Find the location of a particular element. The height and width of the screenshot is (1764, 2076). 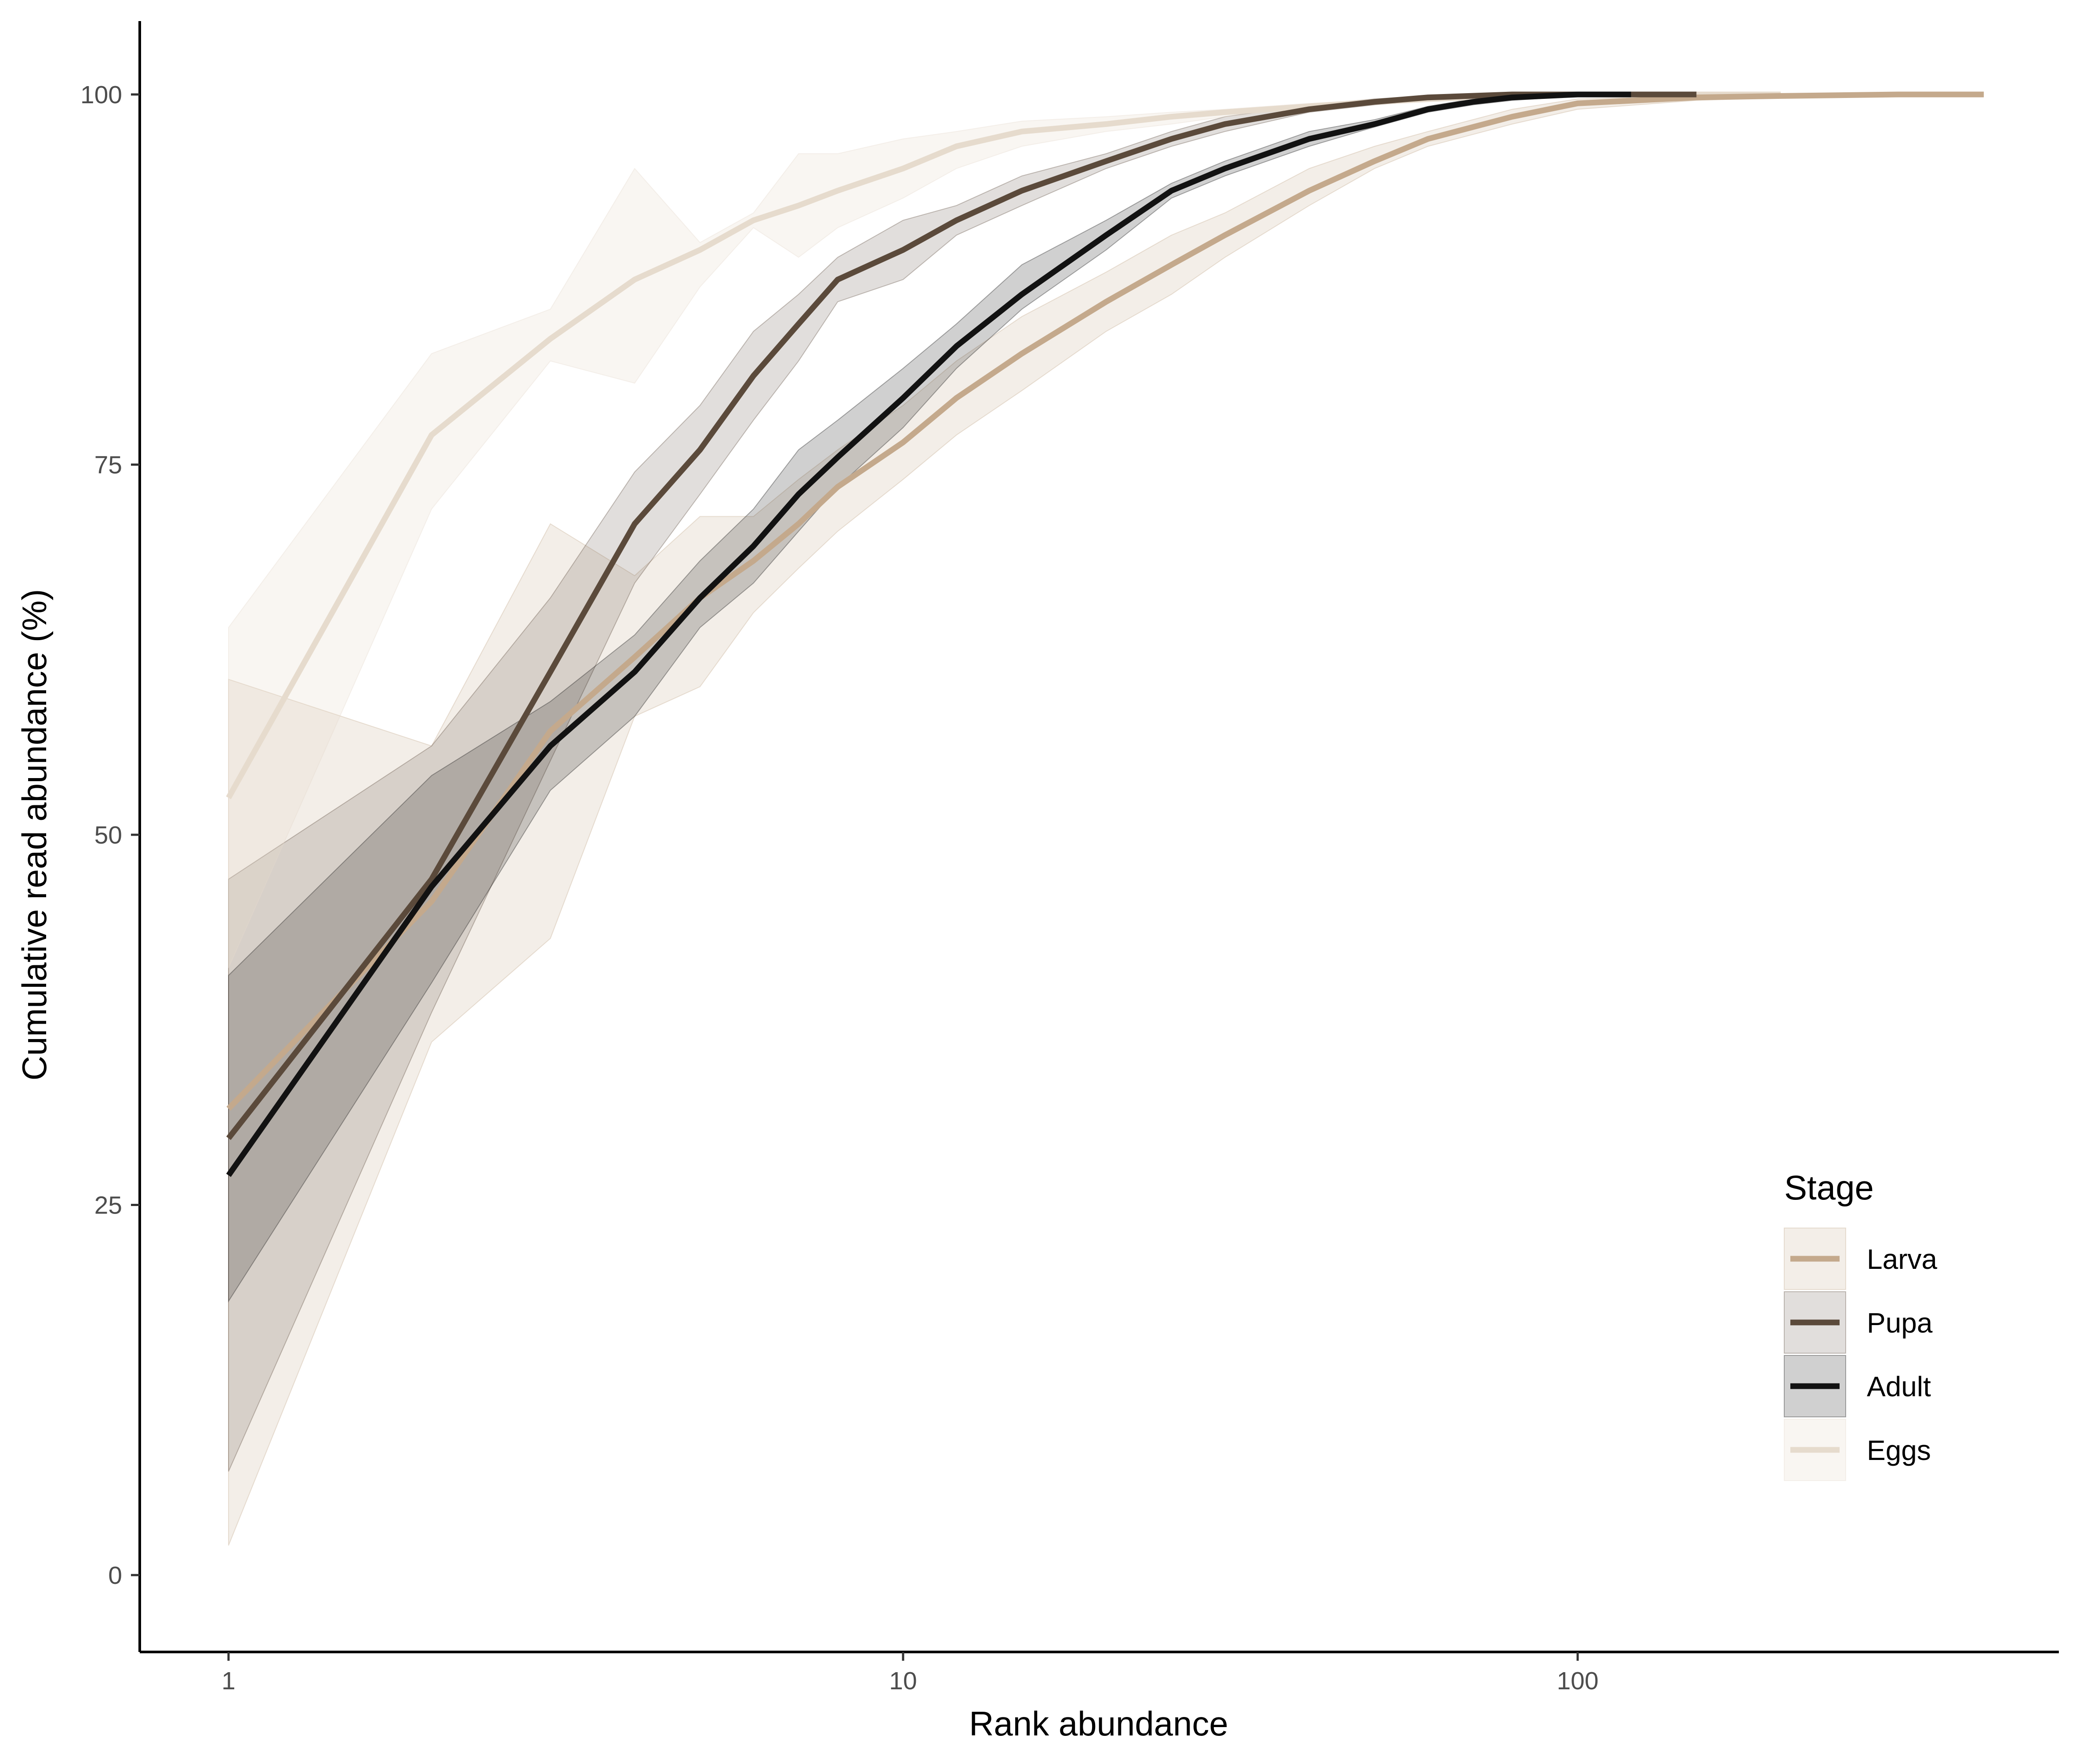

legend-item-eggs: Eggs is located at coordinates (1857, 1450).